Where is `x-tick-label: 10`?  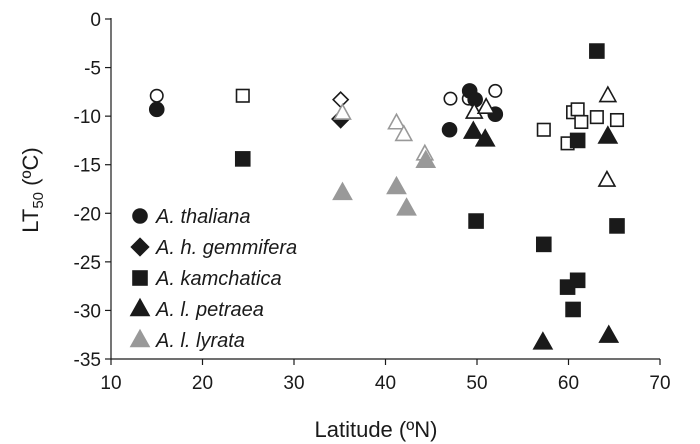 x-tick-label: 10 is located at coordinates (110, 383).